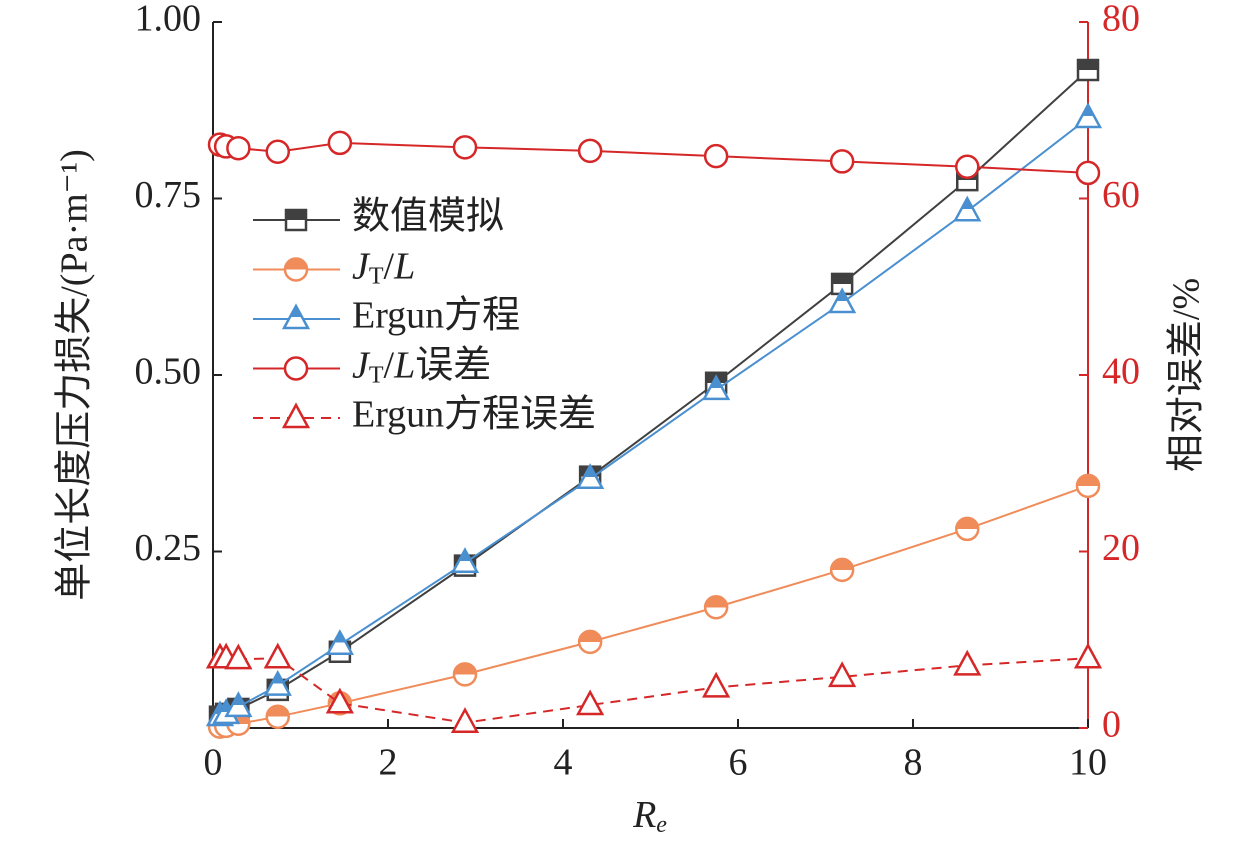 The width and height of the screenshot is (1259, 852). What do you see at coordinates (436, 316) in the screenshot?
I see `legend-label: Ergun方程` at bounding box center [436, 316].